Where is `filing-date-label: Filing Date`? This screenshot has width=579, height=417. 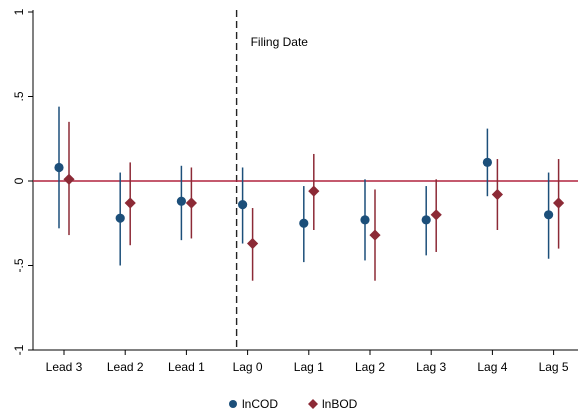
filing-date-label: Filing Date is located at coordinates (280, 42).